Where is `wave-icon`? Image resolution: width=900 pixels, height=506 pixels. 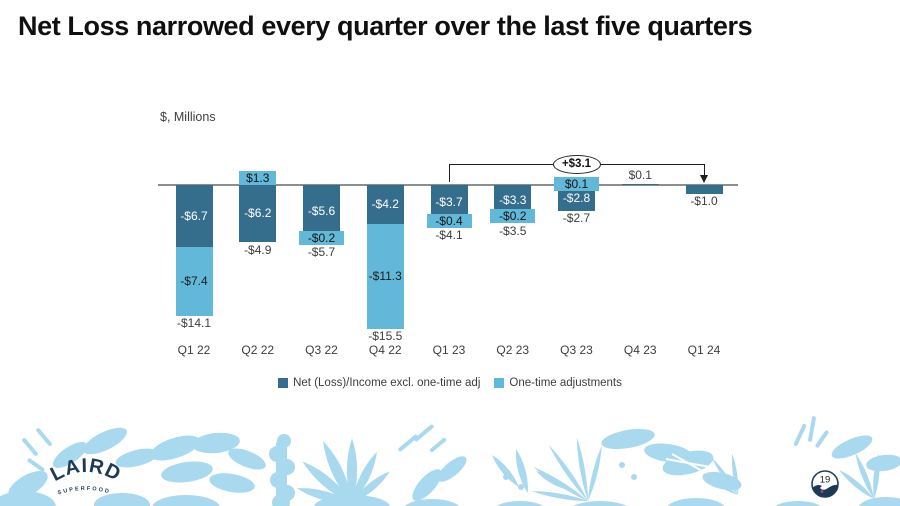 wave-icon is located at coordinates (825, 490).